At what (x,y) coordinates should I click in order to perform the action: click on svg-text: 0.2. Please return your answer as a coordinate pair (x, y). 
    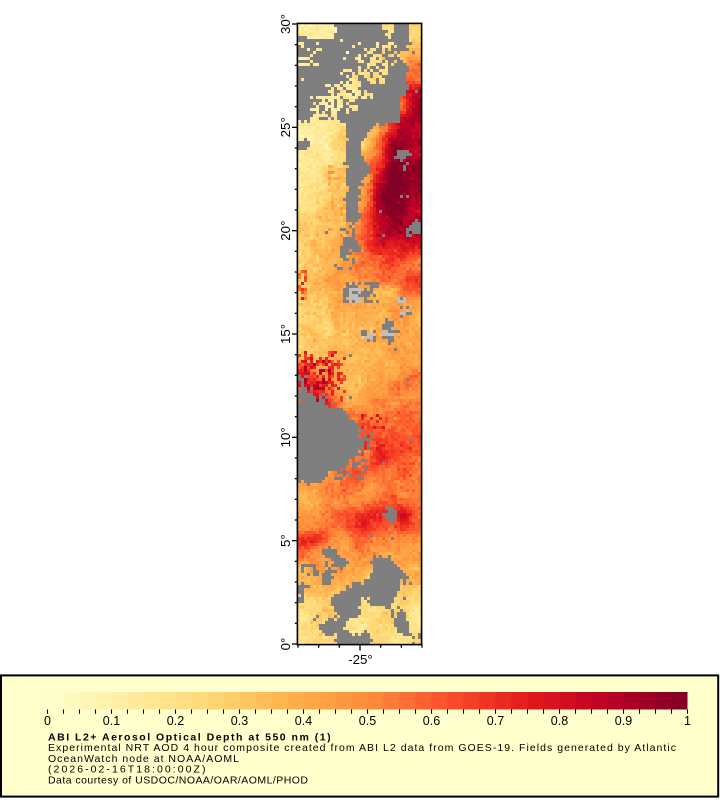
    Looking at the image, I should click on (175, 721).